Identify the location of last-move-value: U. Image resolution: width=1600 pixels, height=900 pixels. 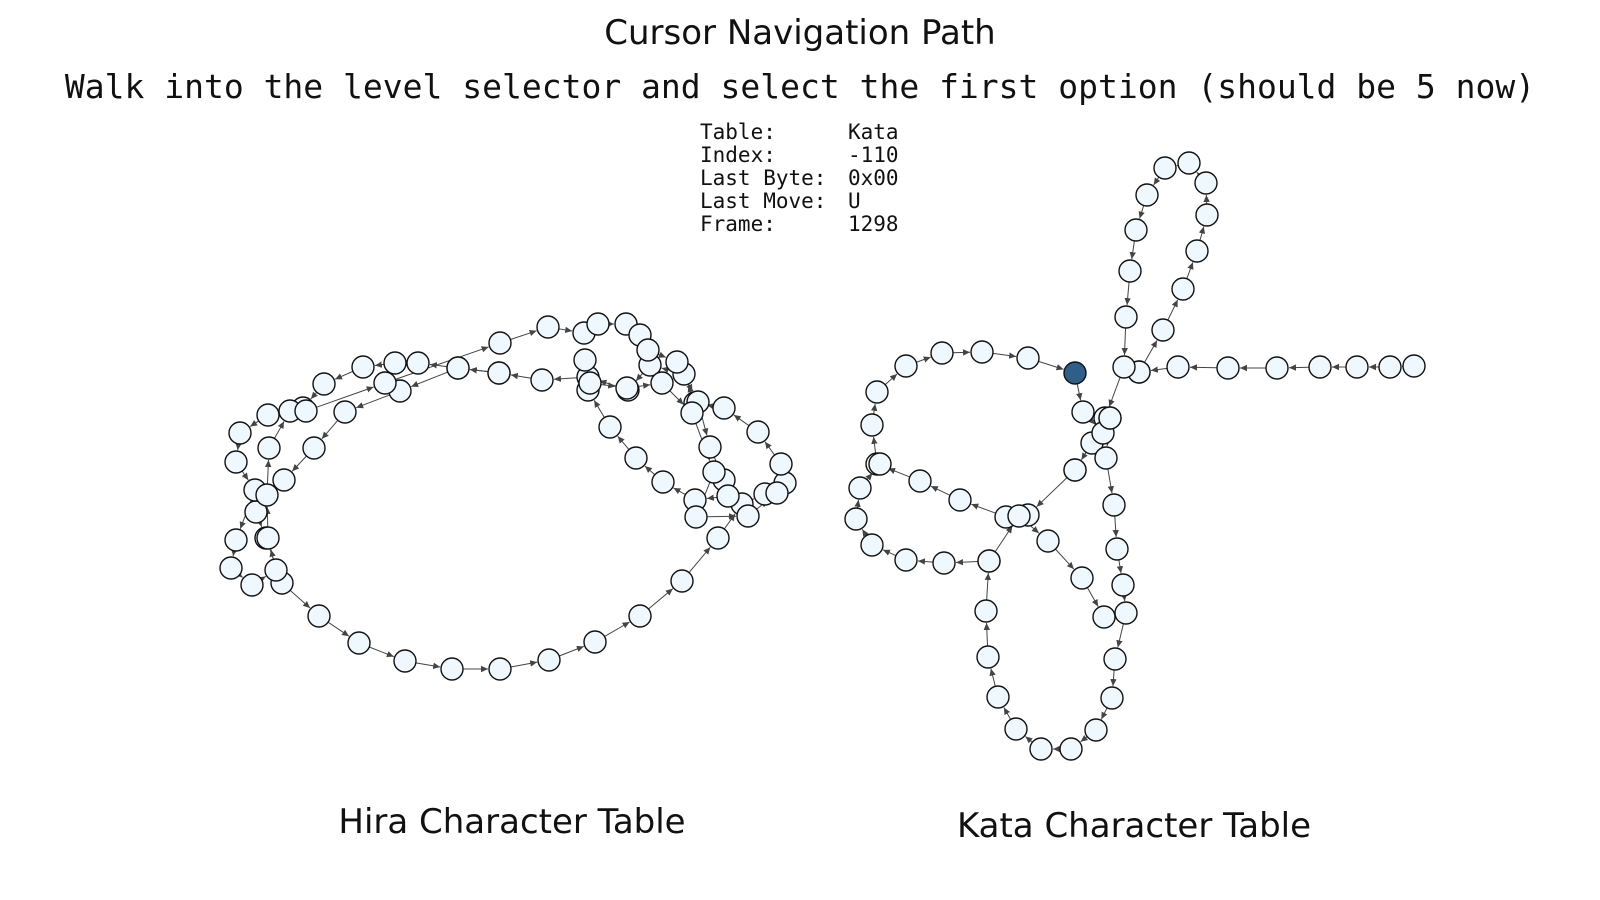
(854, 201).